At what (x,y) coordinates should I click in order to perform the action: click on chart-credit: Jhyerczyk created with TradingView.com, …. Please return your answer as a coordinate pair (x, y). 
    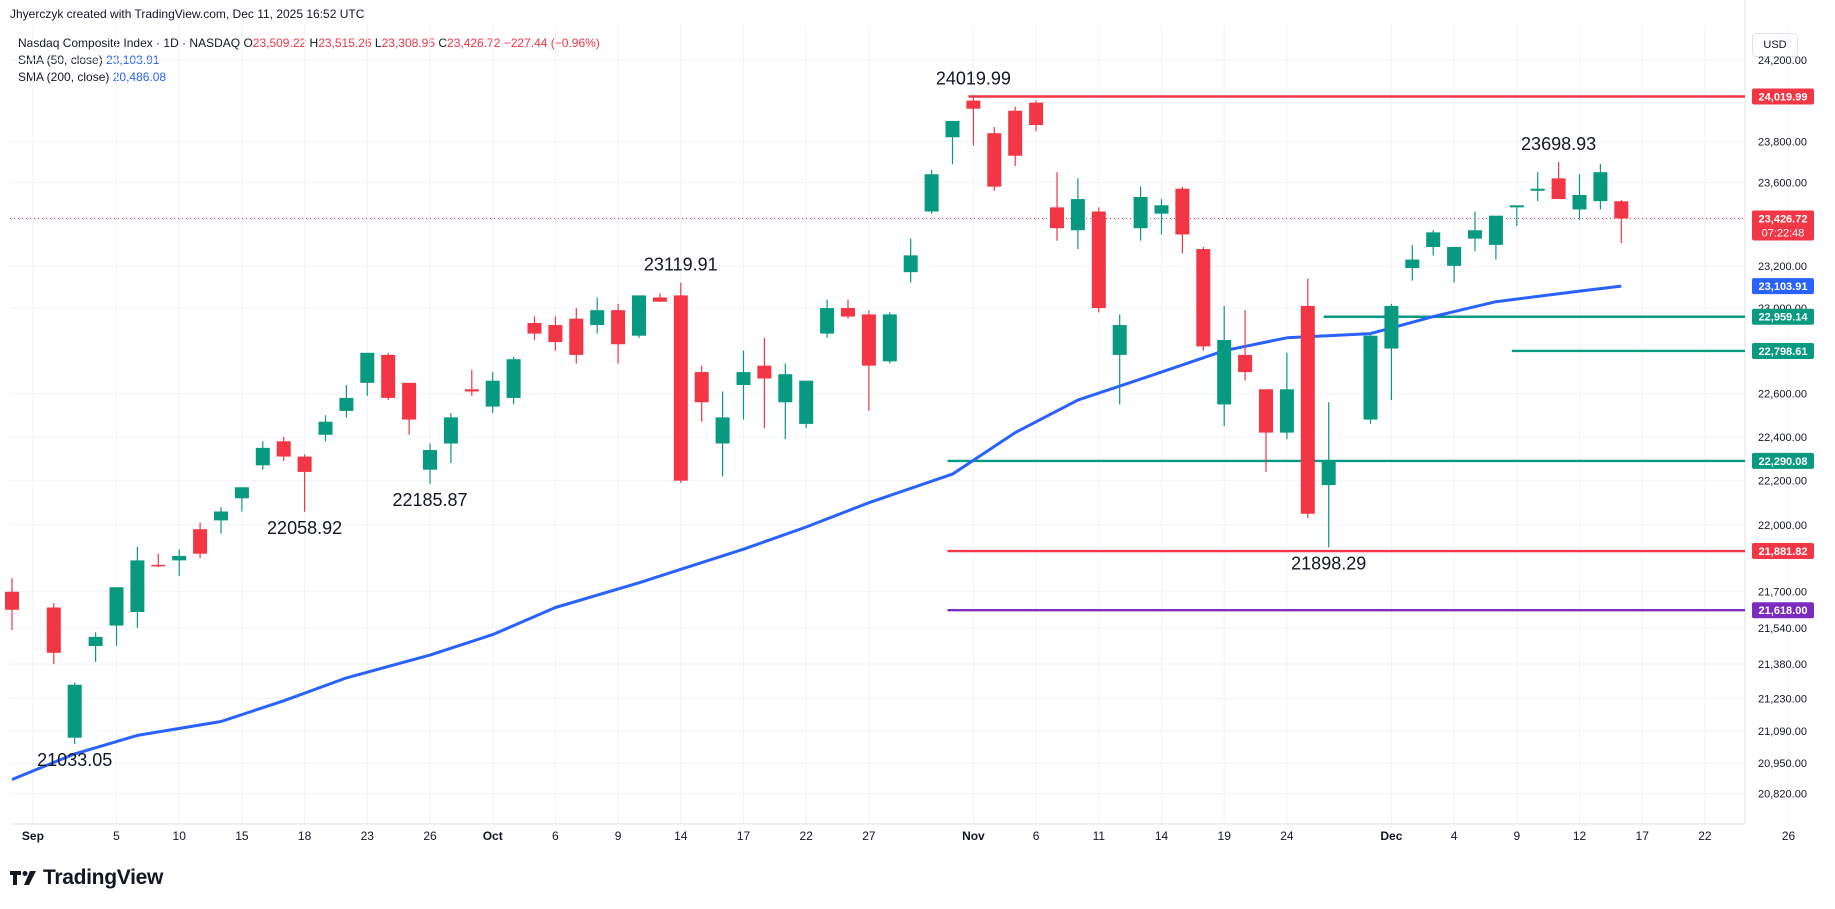
    Looking at the image, I should click on (187, 14).